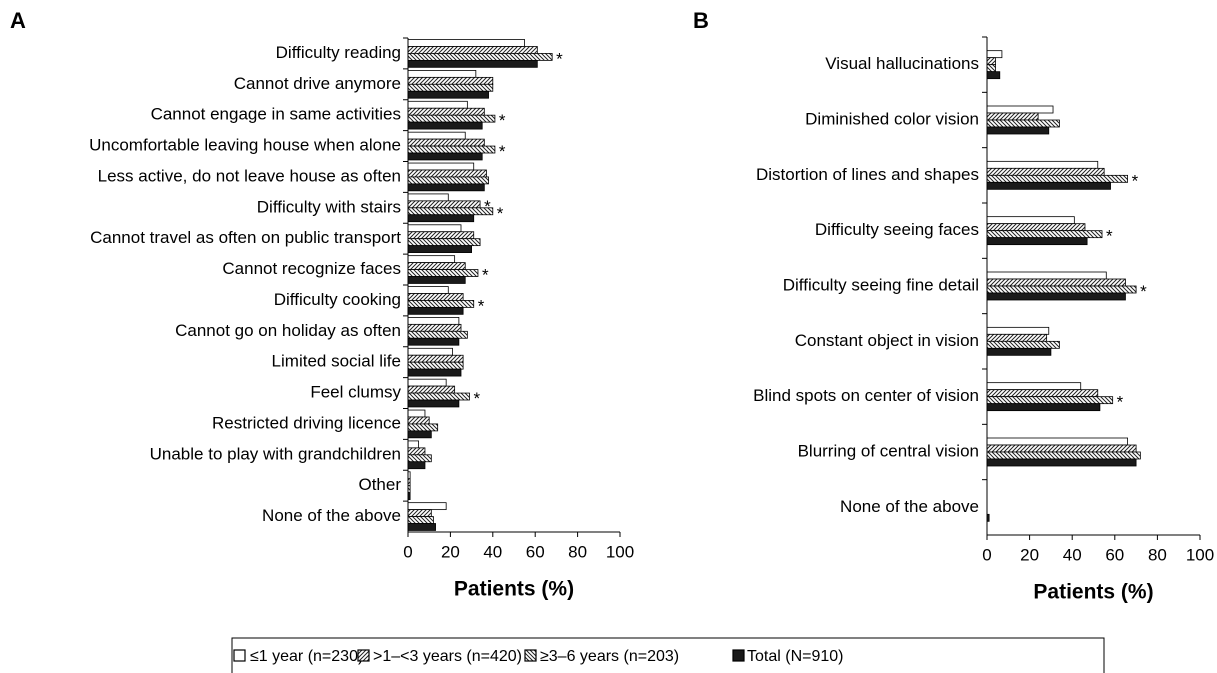 This screenshot has height=673, width=1217. Describe the element at coordinates (317, 83) in the screenshot. I see `category-label: Cannot drive anymore` at that location.